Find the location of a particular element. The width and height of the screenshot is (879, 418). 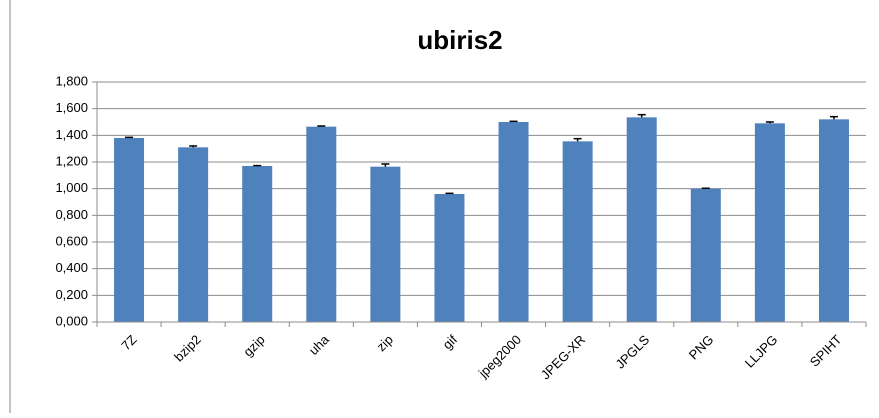

y-tick-label: 0,400 is located at coordinates (71, 267).